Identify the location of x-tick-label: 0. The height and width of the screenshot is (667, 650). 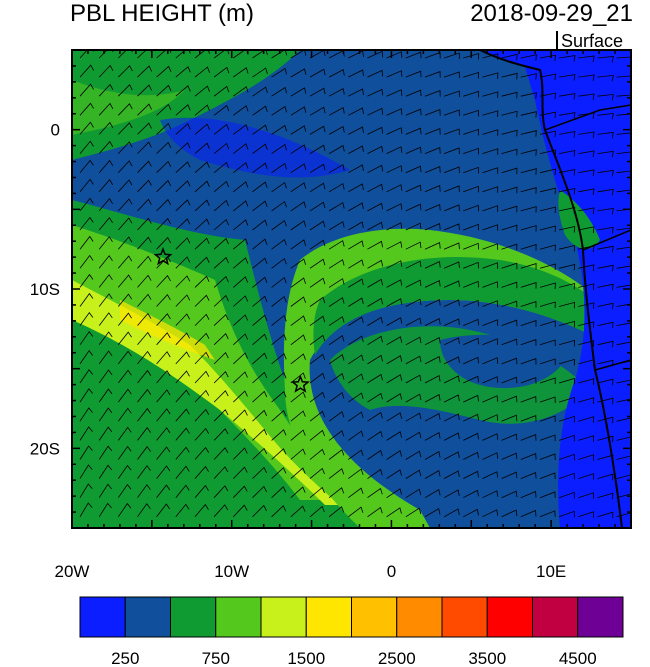
(391, 571).